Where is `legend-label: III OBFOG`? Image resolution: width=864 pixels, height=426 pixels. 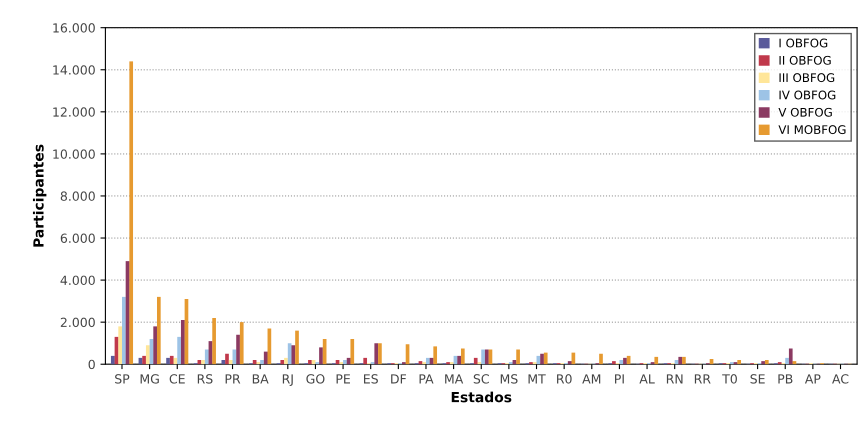 legend-label: III OBFOG is located at coordinates (807, 77).